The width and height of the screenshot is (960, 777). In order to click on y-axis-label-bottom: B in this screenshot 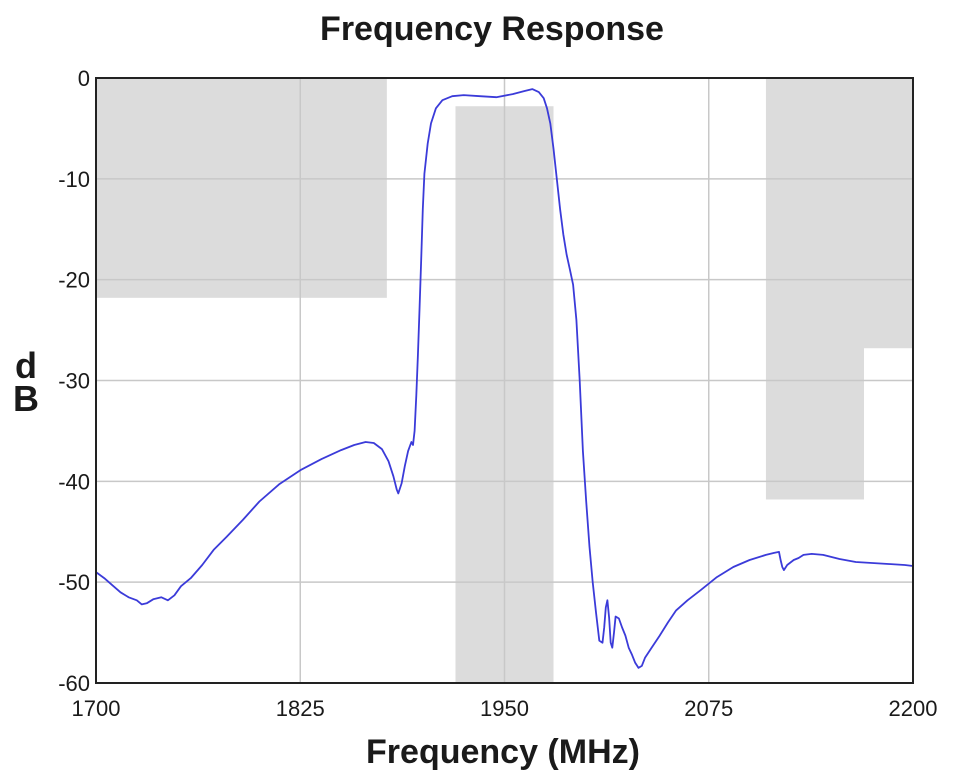, I will do `click(26, 398)`.